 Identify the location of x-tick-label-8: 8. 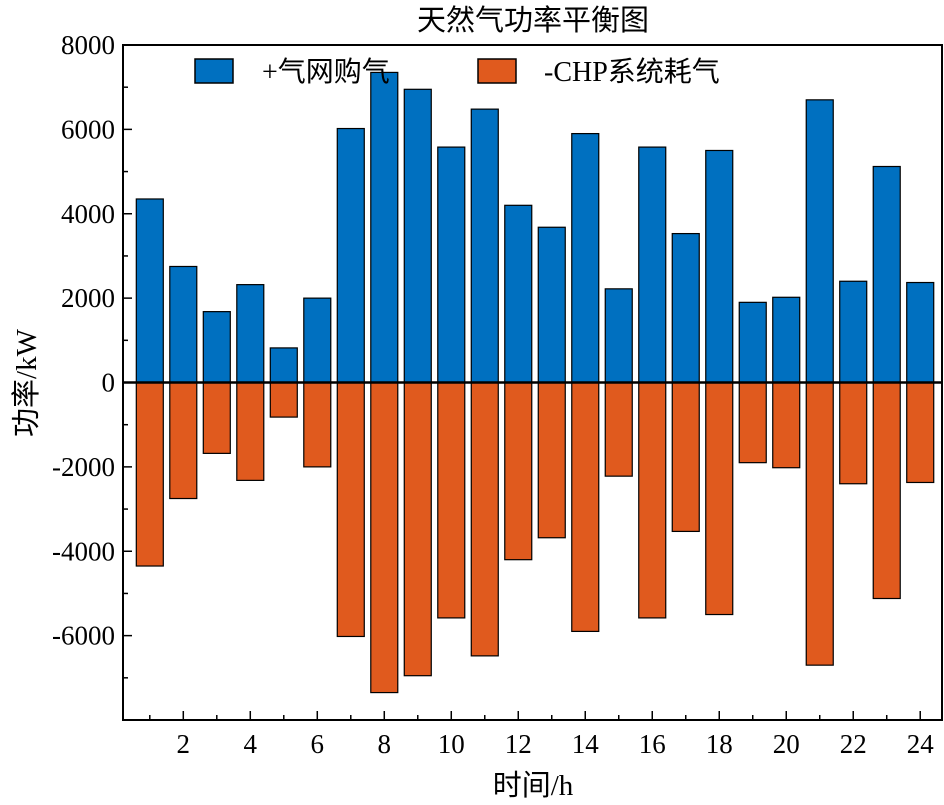
(385, 744).